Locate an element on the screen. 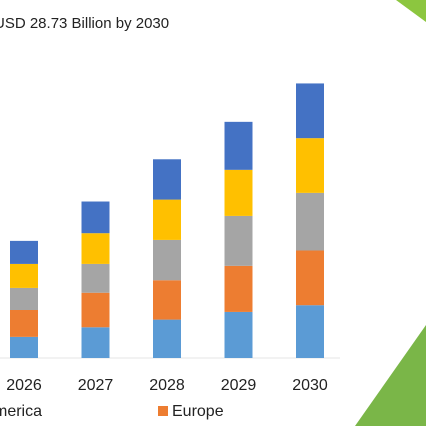  x-tick-label: 2030 is located at coordinates (310, 385).